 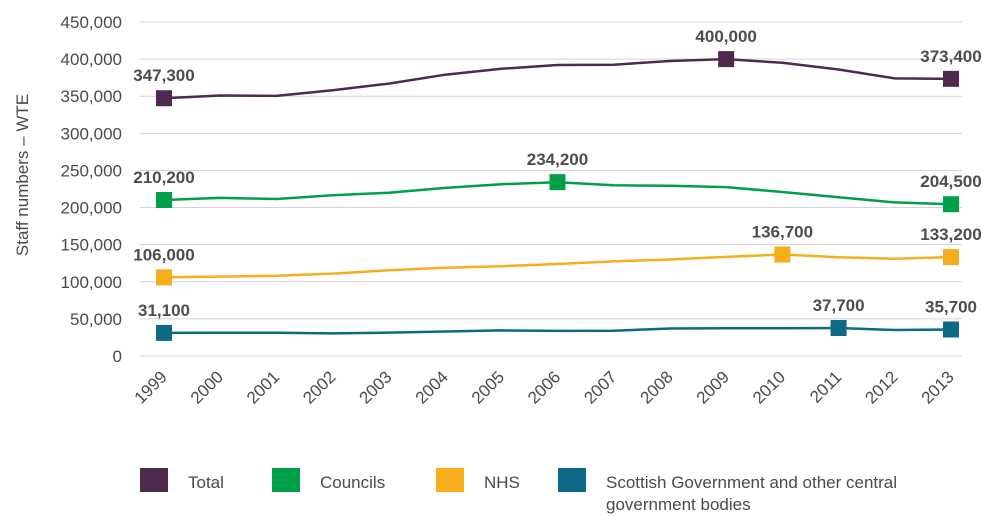 I want to click on marker-scottish-government-2011, so click(x=838, y=328).